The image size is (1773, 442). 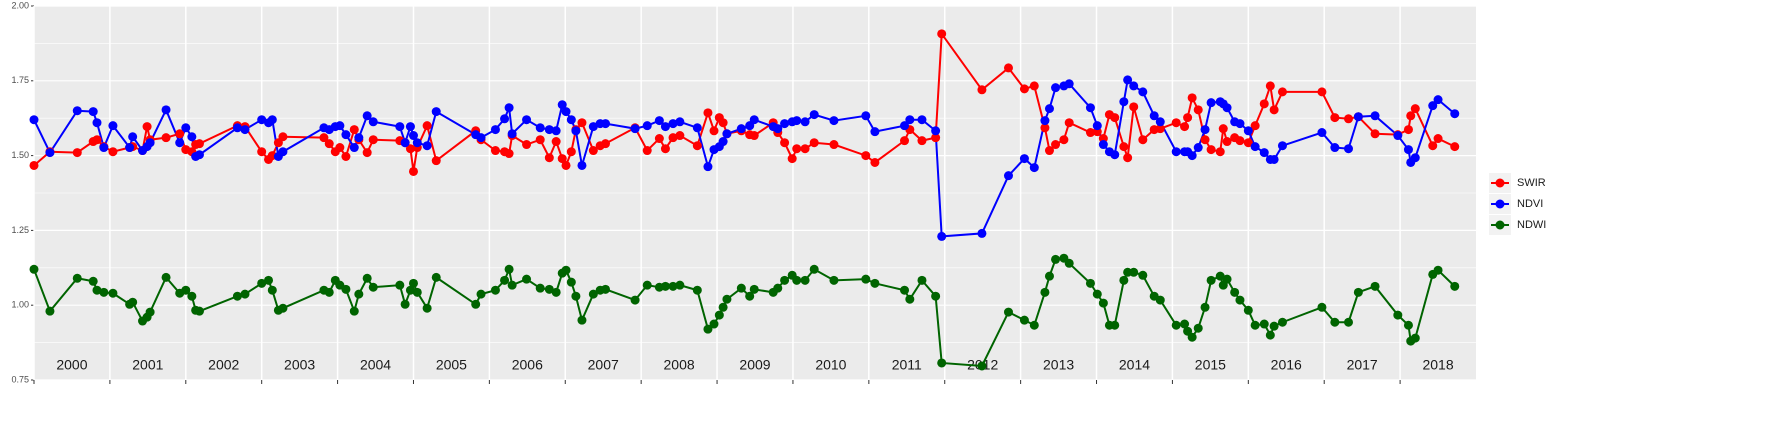 I want to click on legend-label: SWIR, so click(x=1531, y=183).